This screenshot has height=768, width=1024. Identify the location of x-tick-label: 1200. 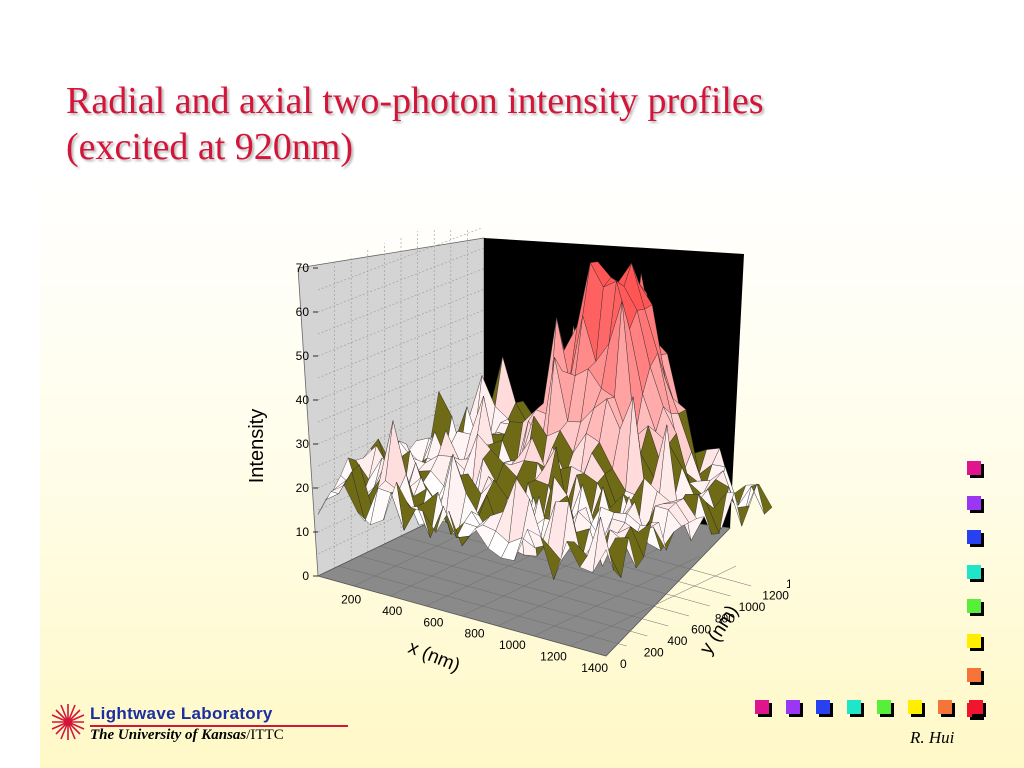
(553, 657).